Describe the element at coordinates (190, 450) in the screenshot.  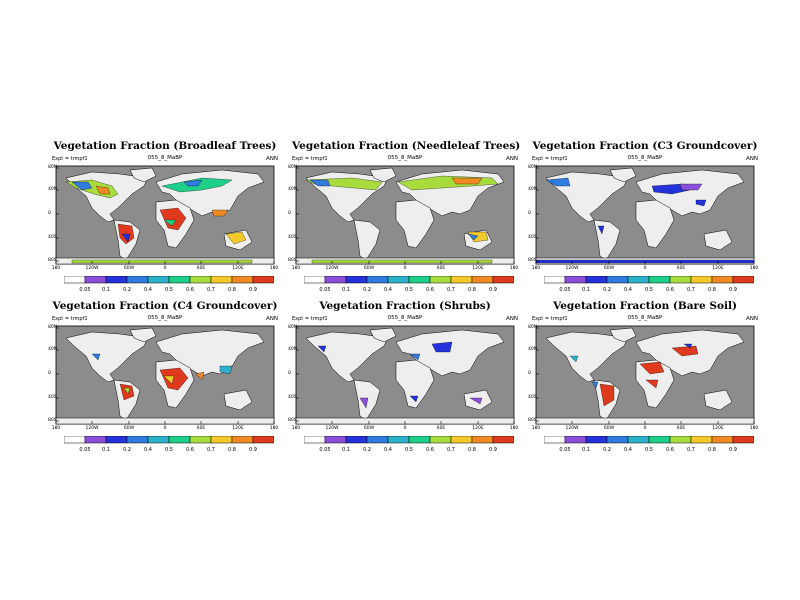
I see `colorbar-label: 0.6` at that location.